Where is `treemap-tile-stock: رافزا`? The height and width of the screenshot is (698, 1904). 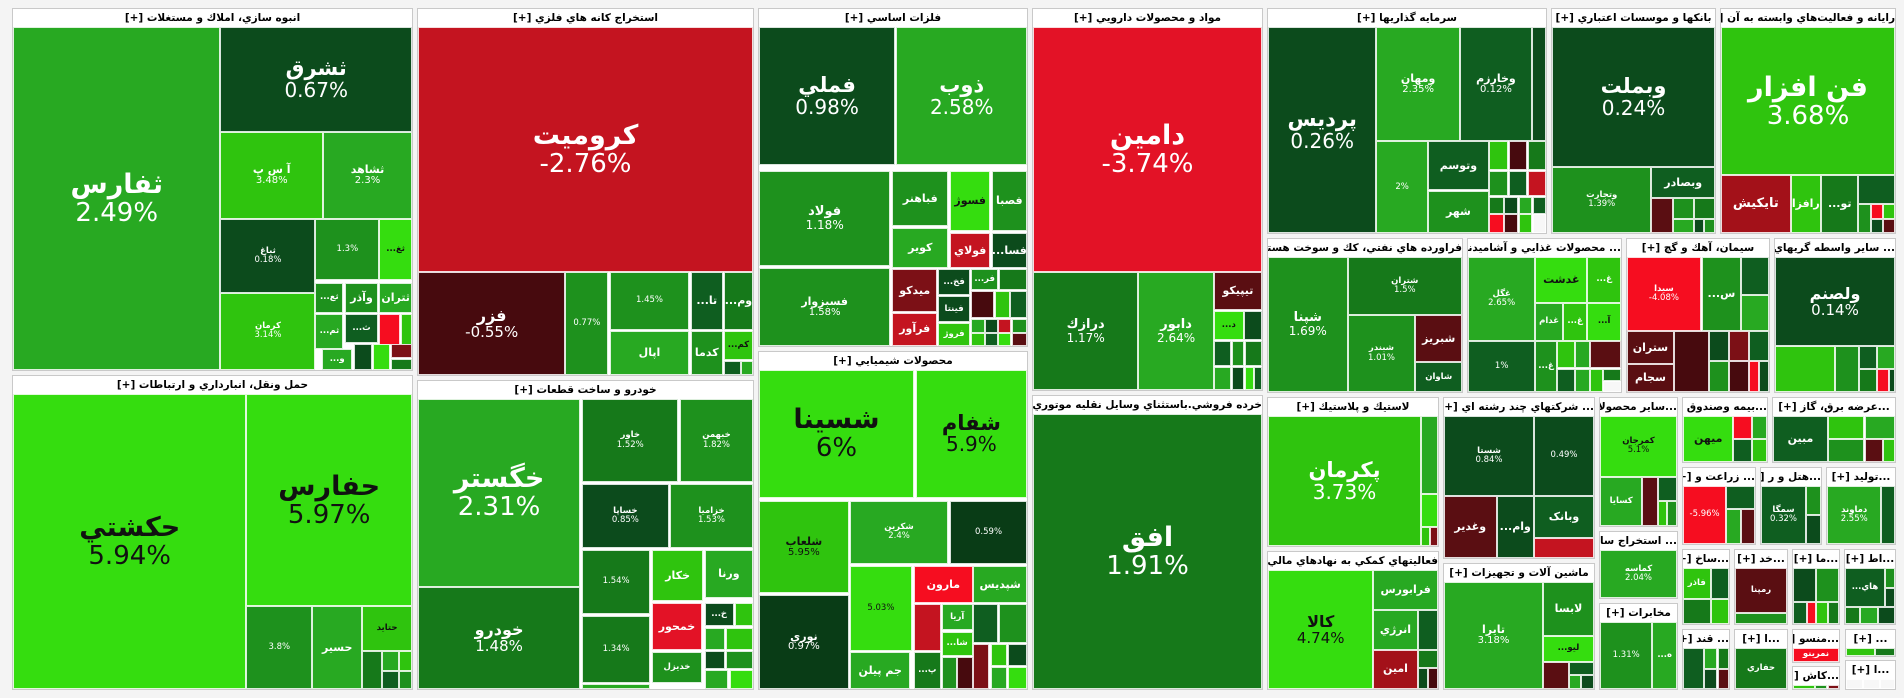 treemap-tile-stock: رافزا is located at coordinates (1806, 204).